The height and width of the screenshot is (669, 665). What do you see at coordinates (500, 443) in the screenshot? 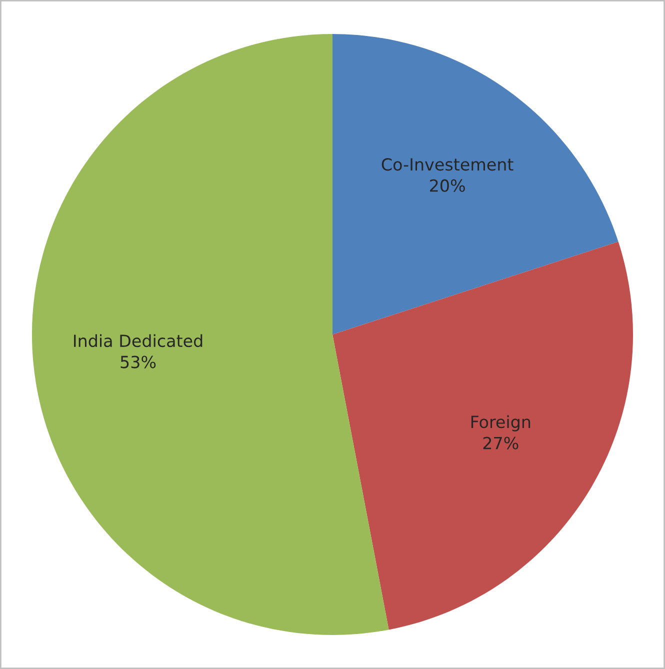
I see `data-label: 27%` at bounding box center [500, 443].